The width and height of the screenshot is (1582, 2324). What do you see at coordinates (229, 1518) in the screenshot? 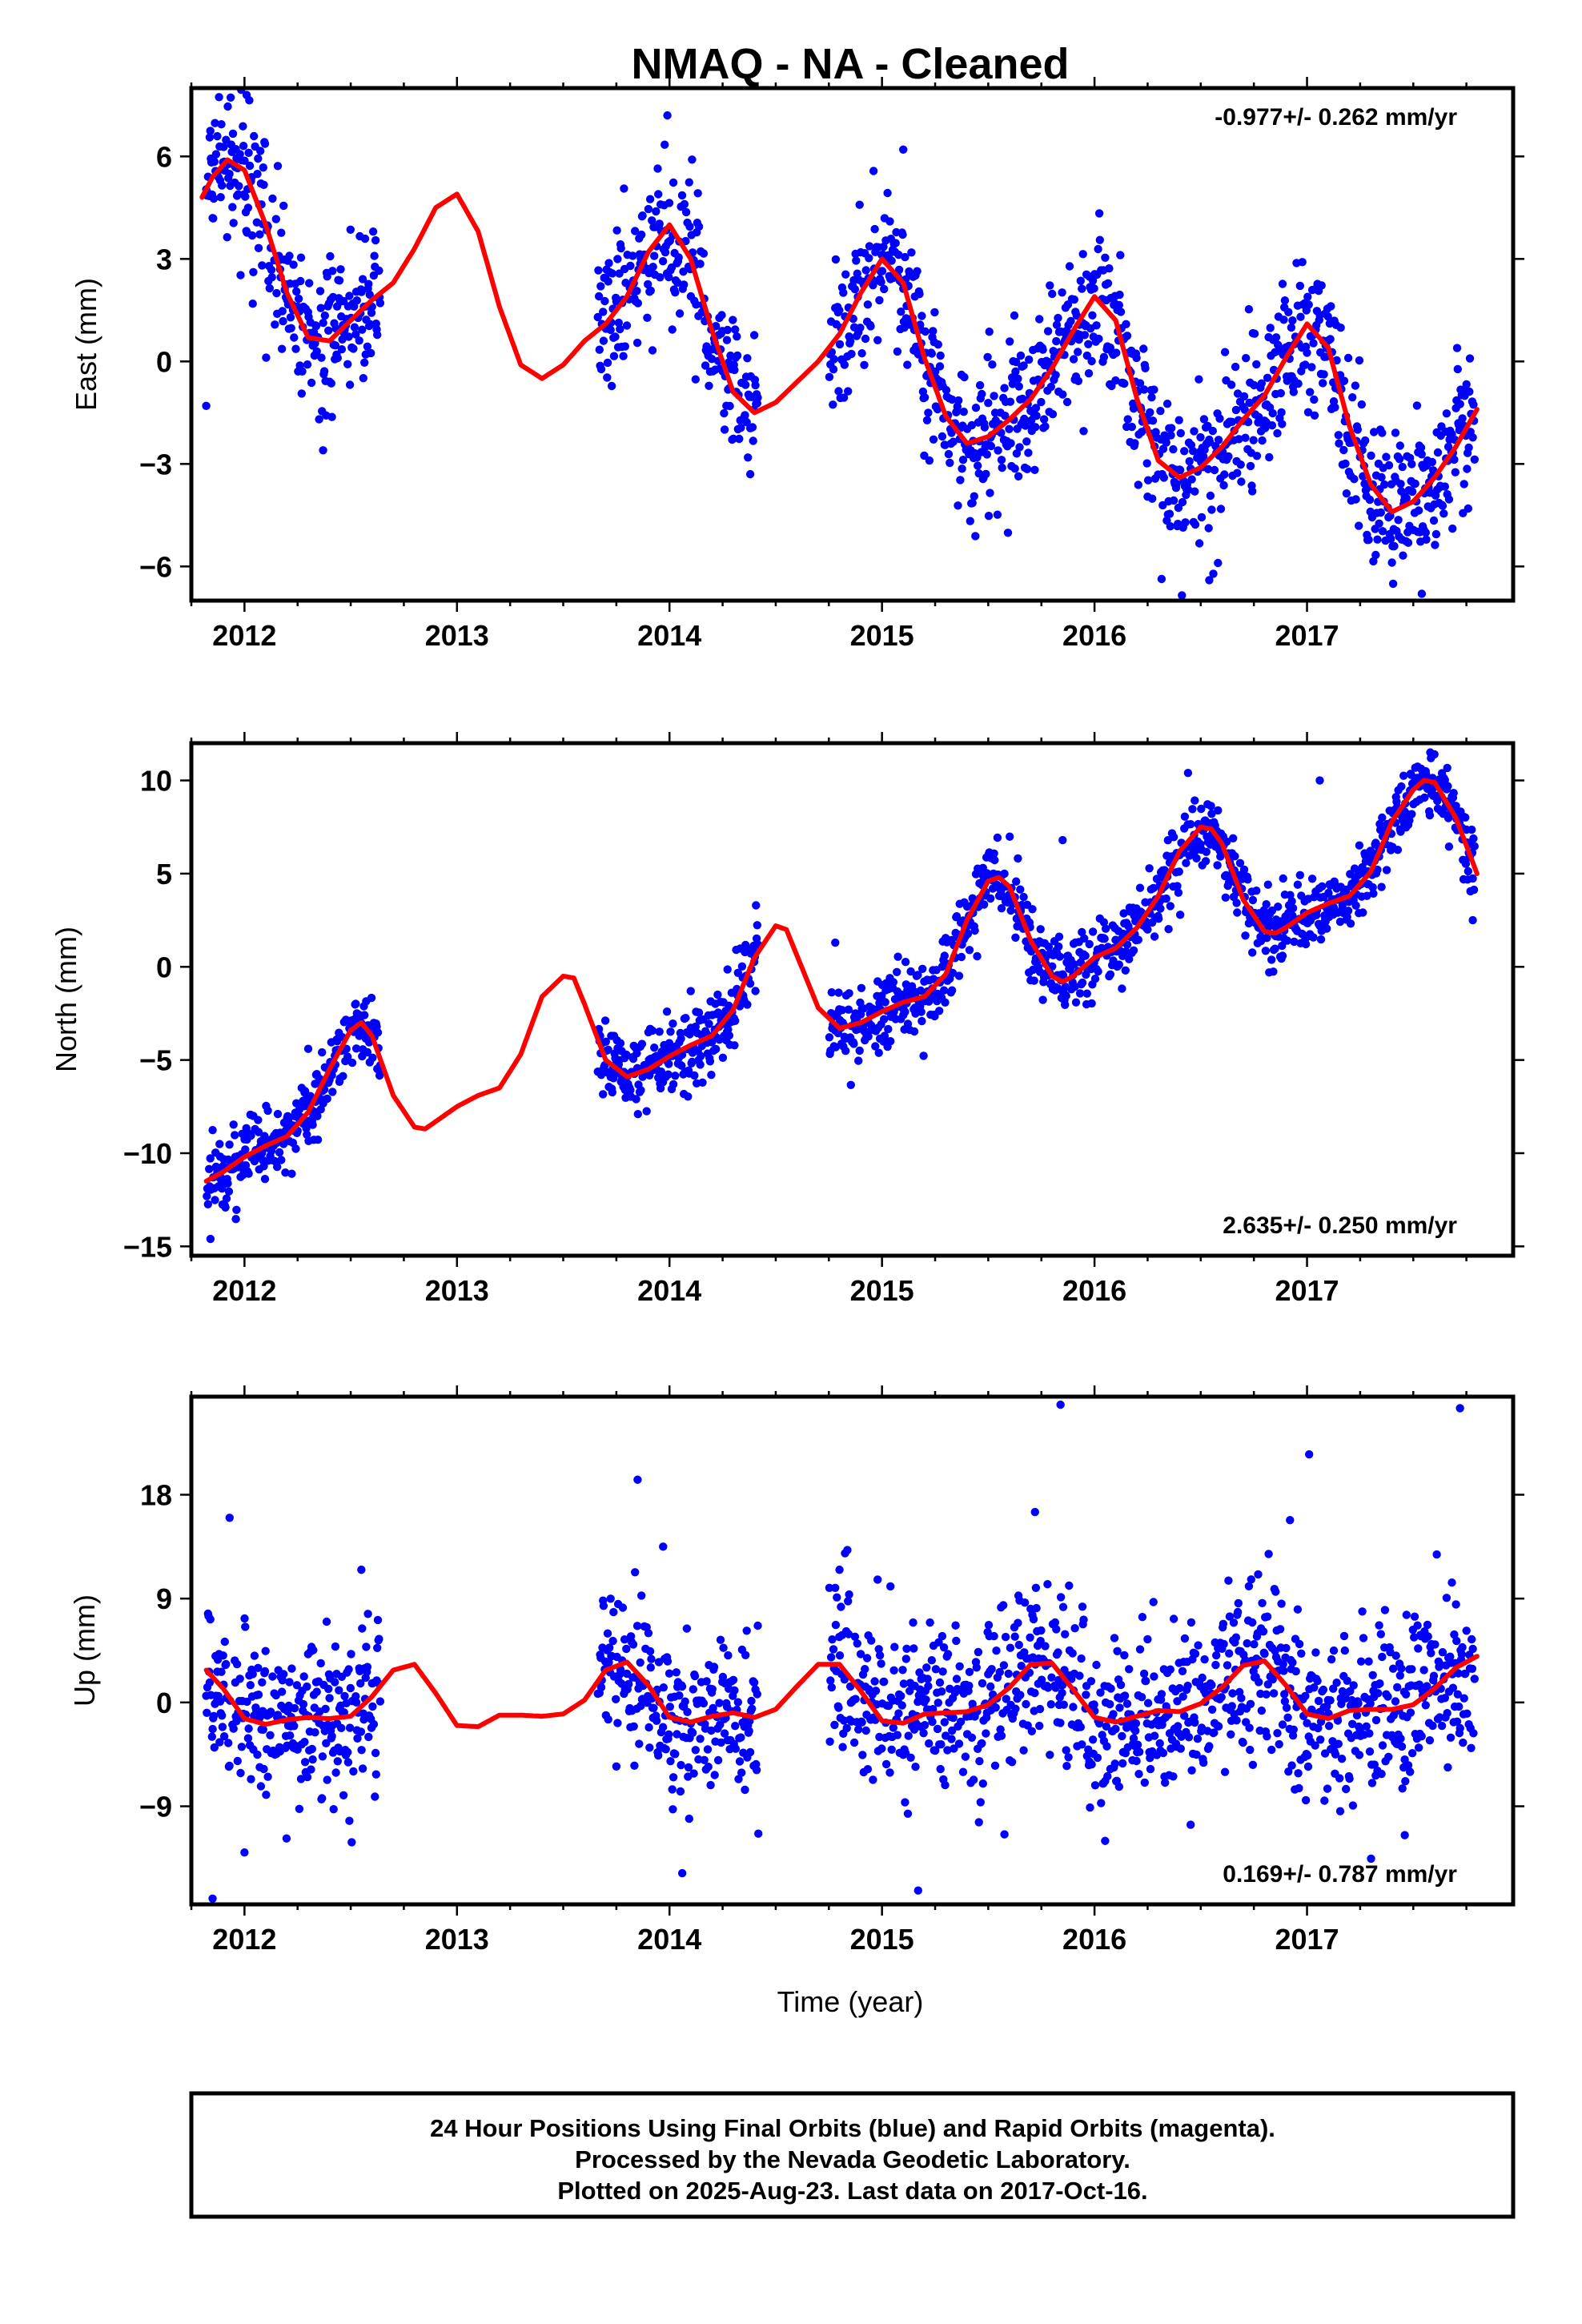
I see `up-outlier-point` at bounding box center [229, 1518].